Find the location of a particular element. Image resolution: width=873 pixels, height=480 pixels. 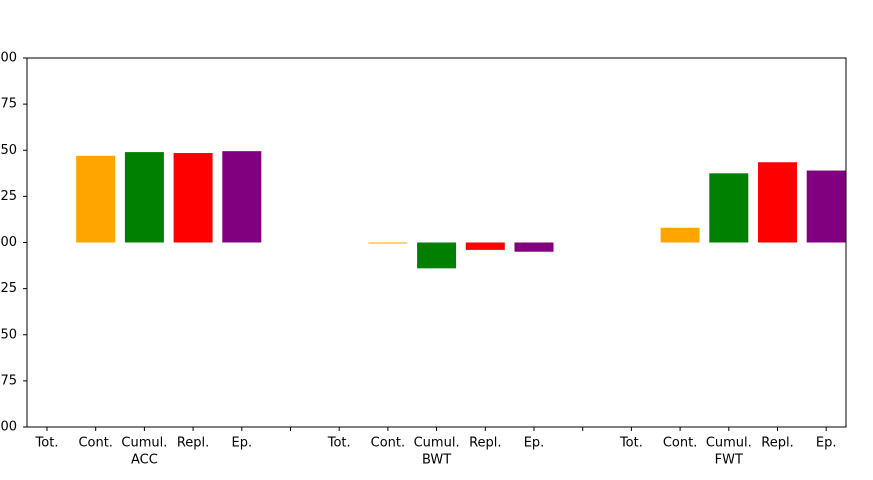

group-label: FWT is located at coordinates (729, 460).